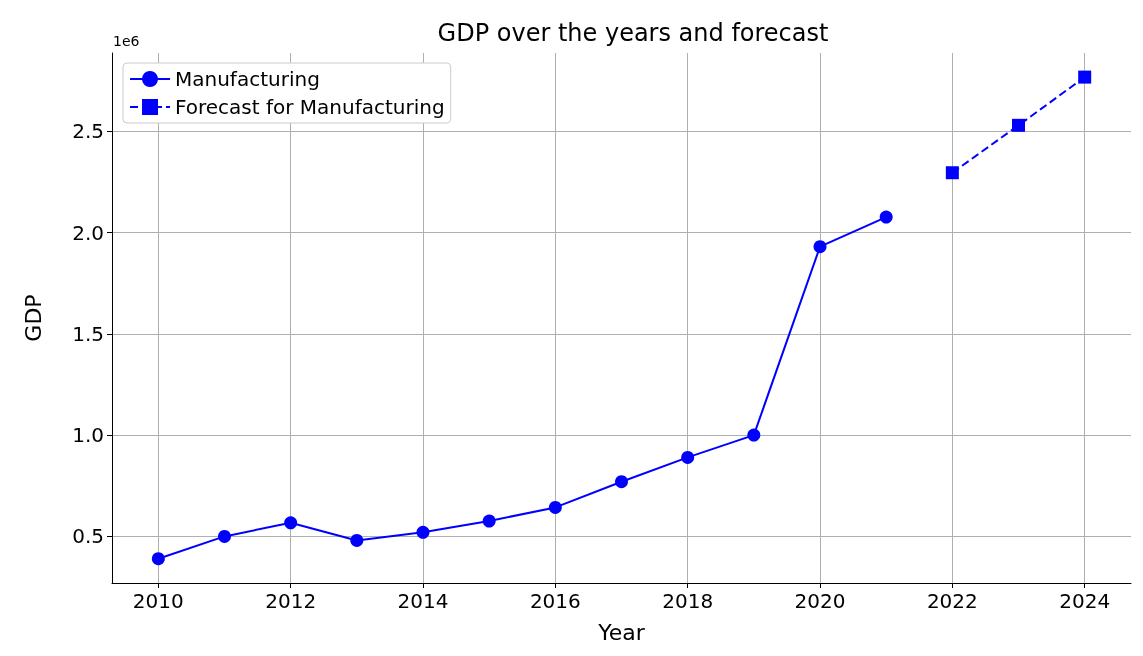 Image resolution: width=1143 pixels, height=656 pixels. What do you see at coordinates (158, 601) in the screenshot?
I see `x-tick-label: 2010` at bounding box center [158, 601].